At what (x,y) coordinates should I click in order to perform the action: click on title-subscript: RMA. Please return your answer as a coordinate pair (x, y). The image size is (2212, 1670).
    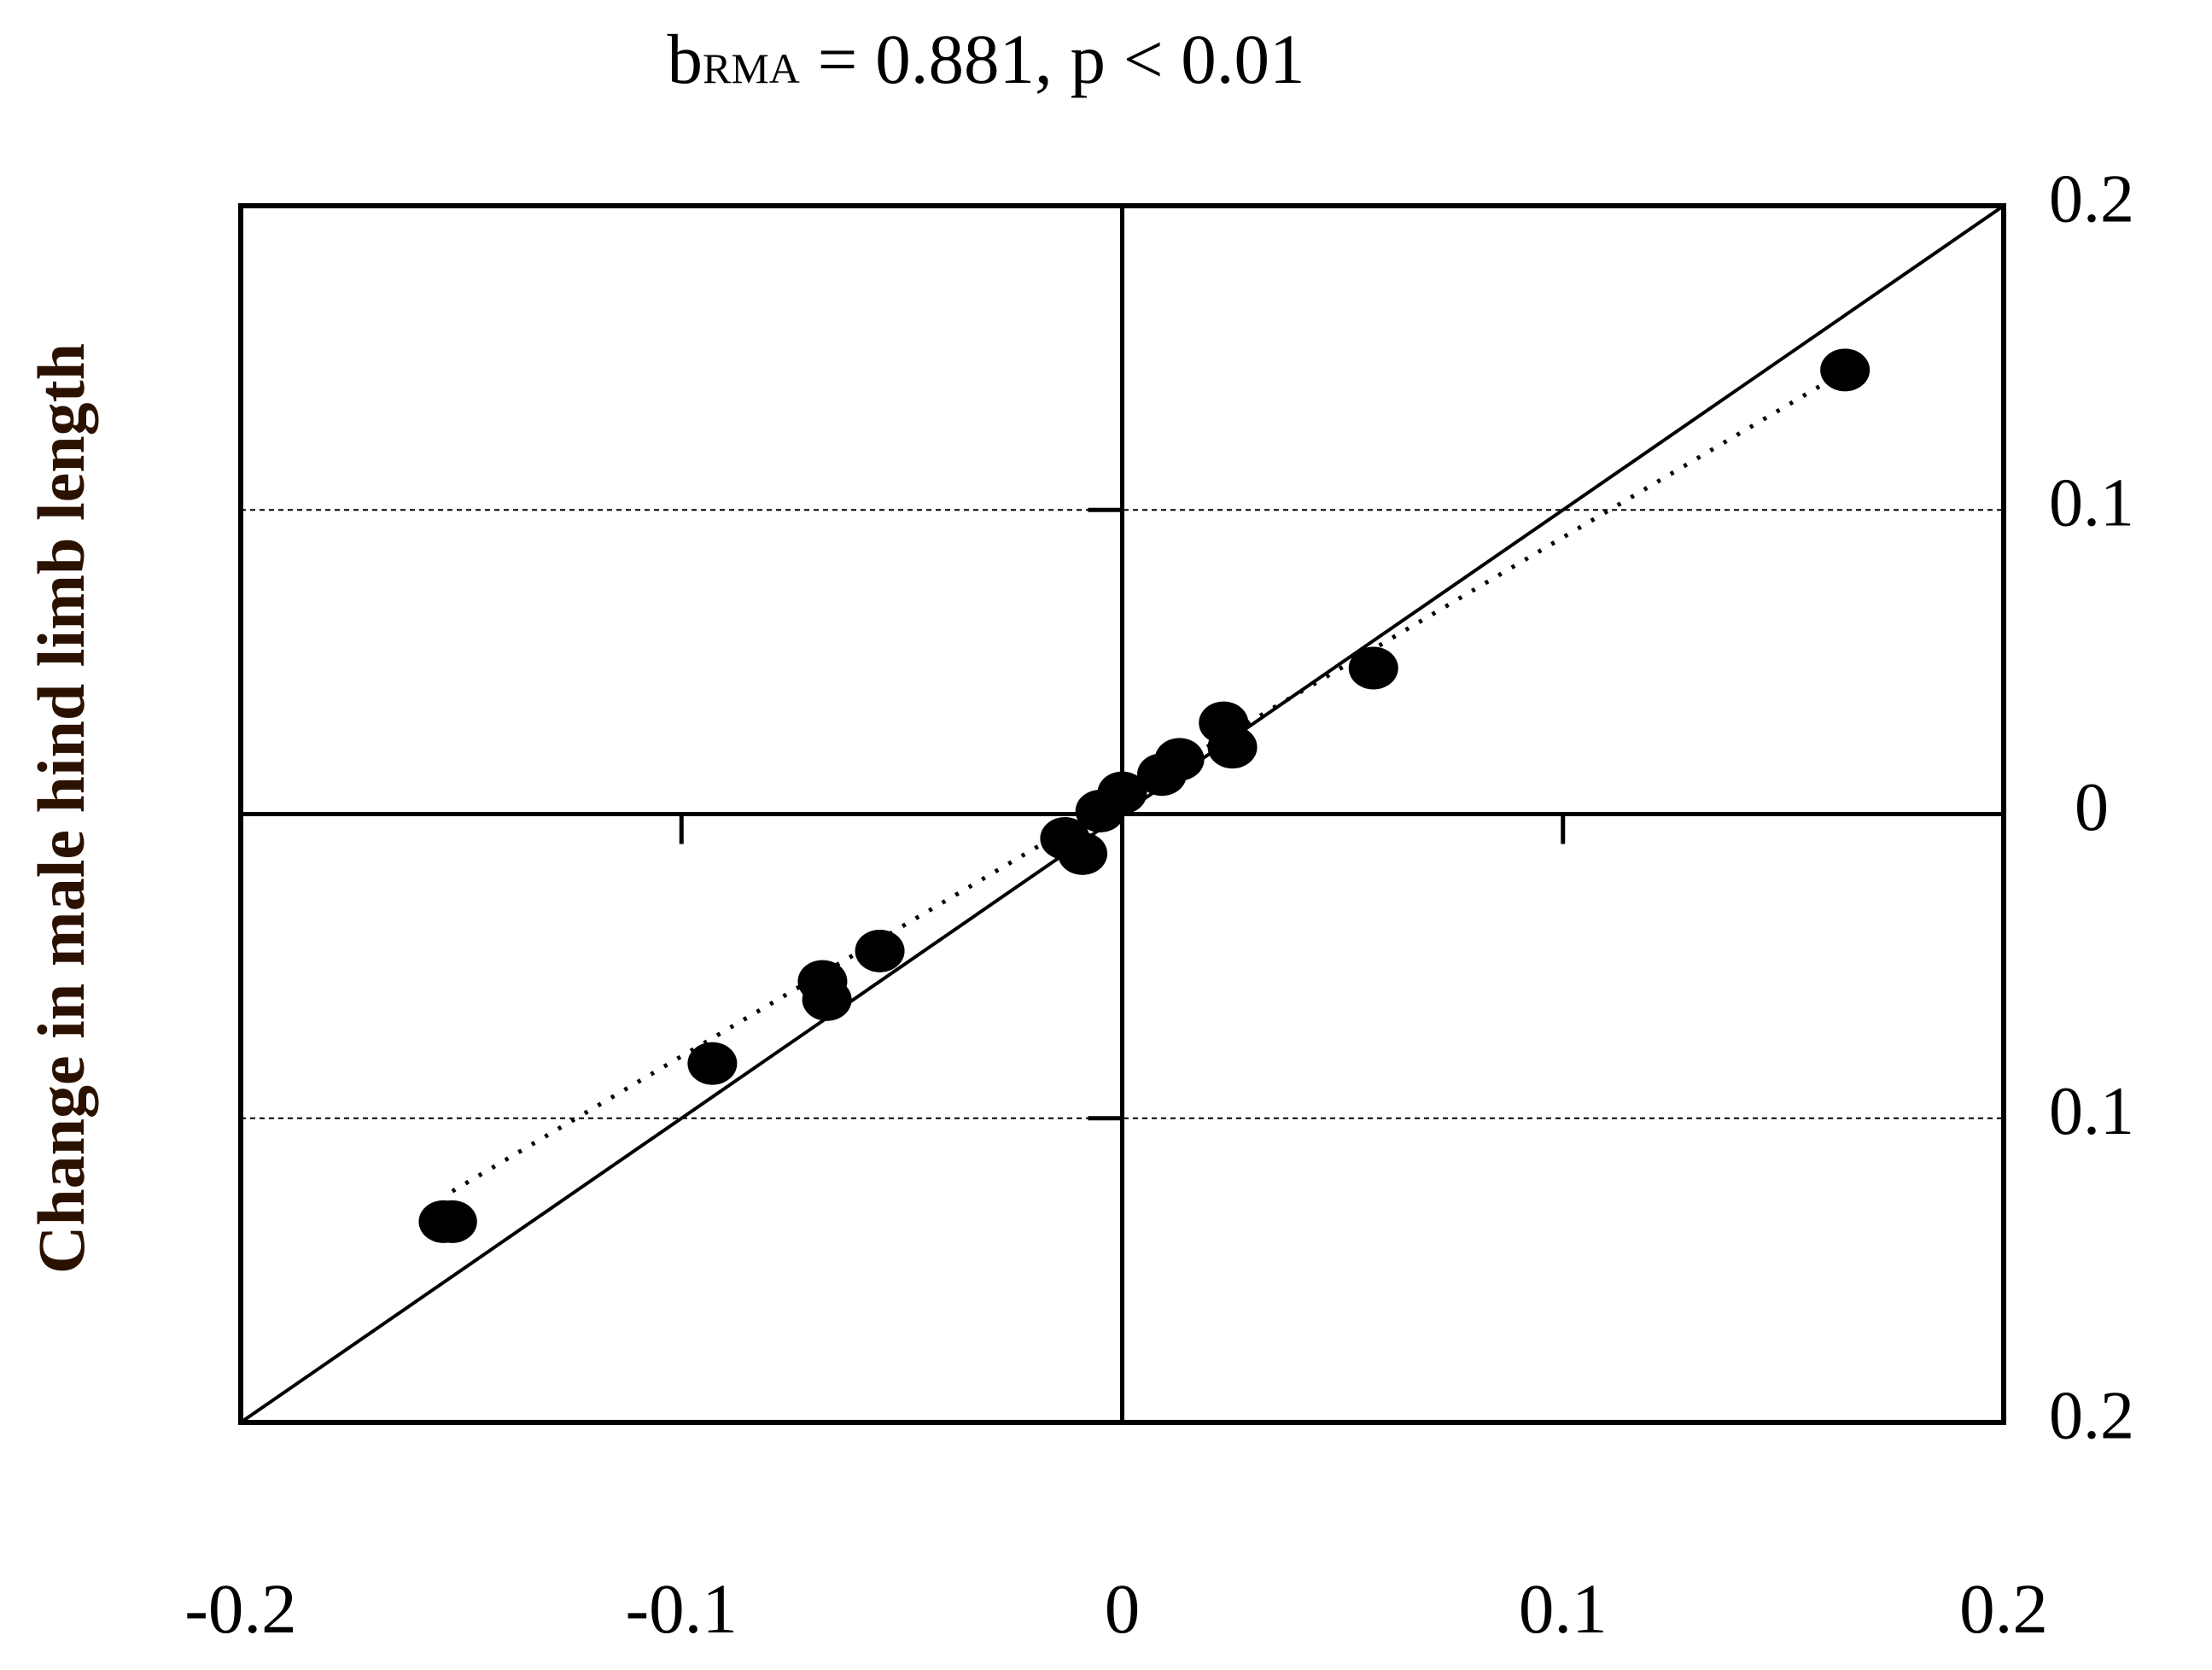
    Looking at the image, I should click on (752, 68).